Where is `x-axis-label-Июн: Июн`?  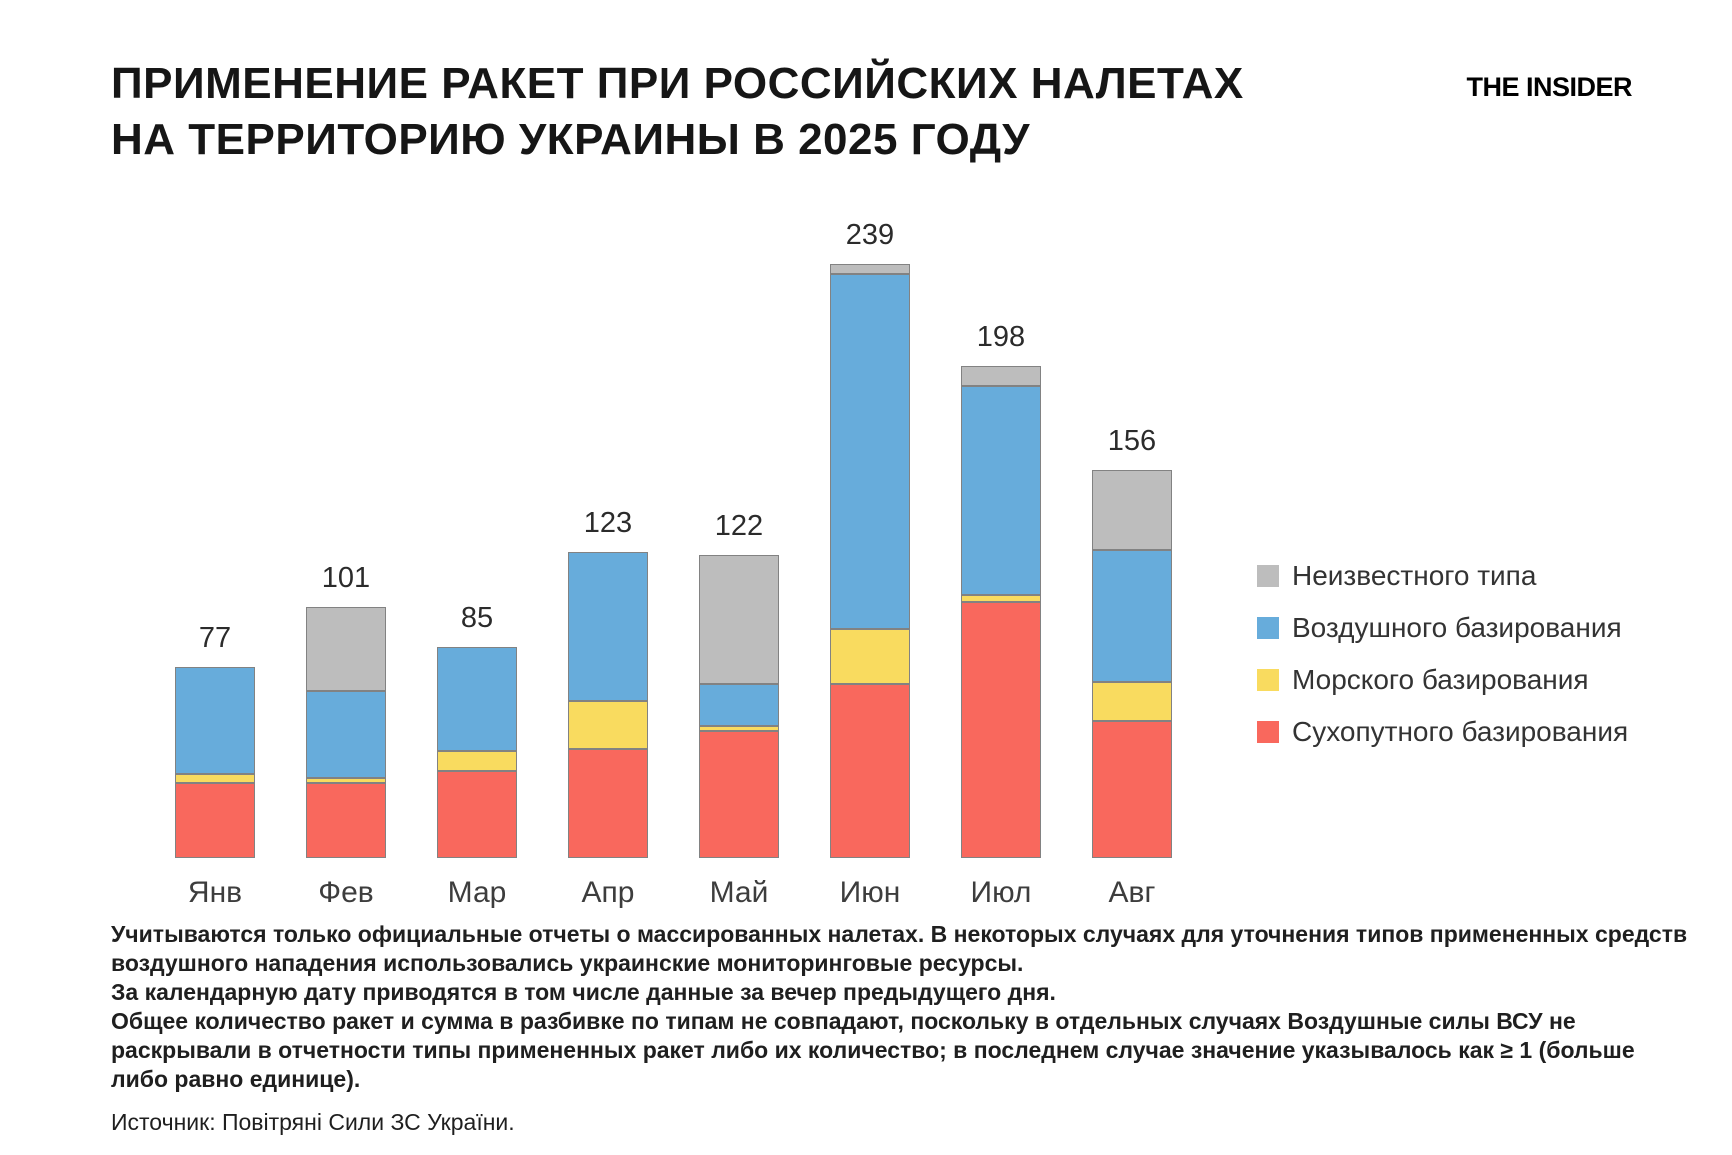 x-axis-label-Июн: Июн is located at coordinates (870, 892).